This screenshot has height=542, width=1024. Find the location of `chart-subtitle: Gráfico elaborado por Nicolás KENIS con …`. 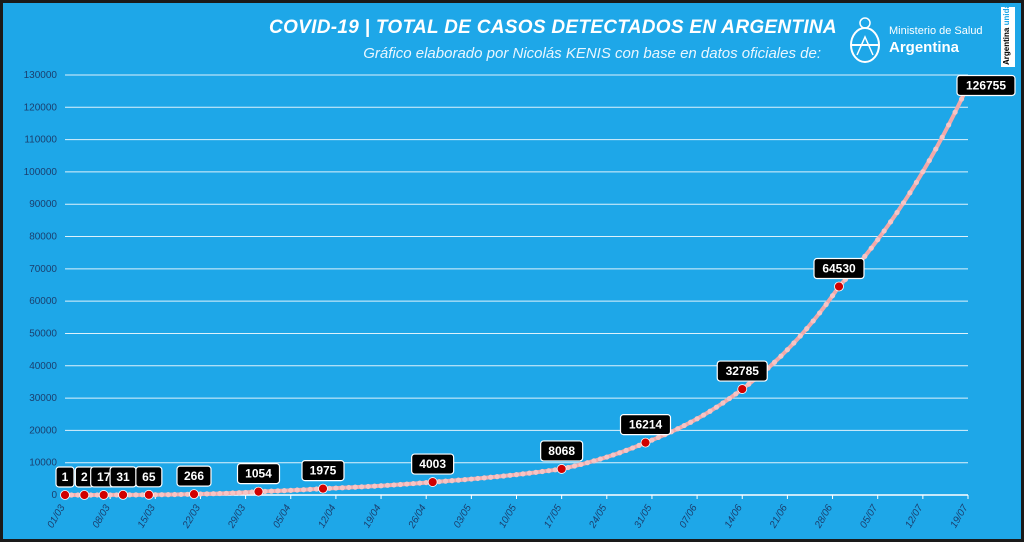

chart-subtitle: Gráfico elaborado por Nicolás KENIS con … is located at coordinates (592, 53).